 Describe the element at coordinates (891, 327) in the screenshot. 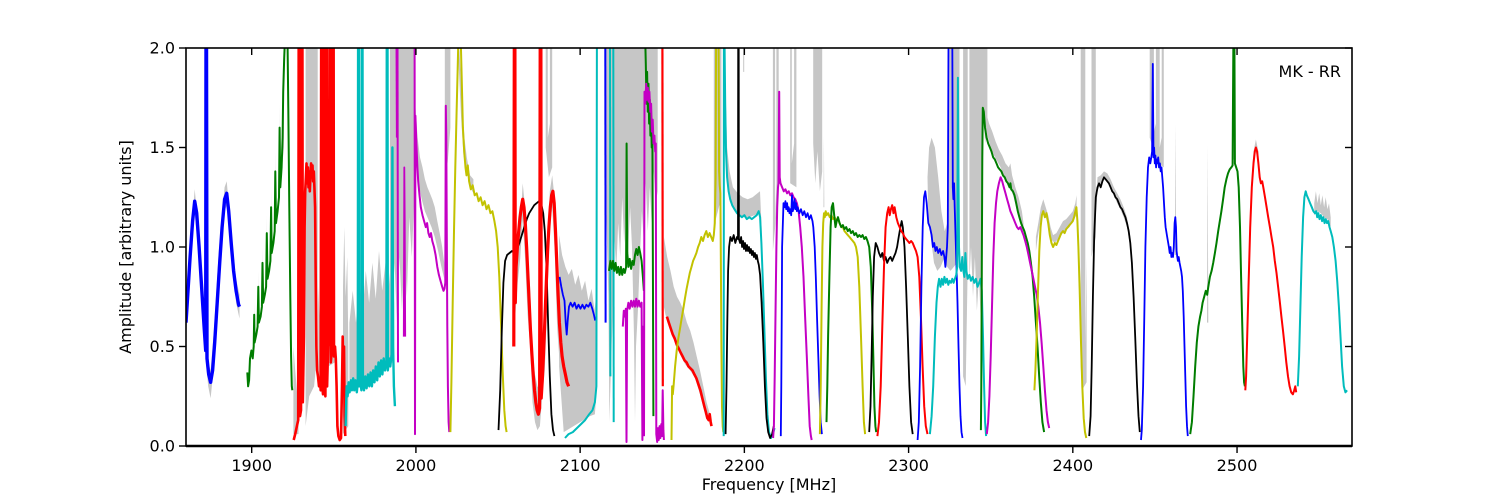

I see `series-black-band3` at that location.